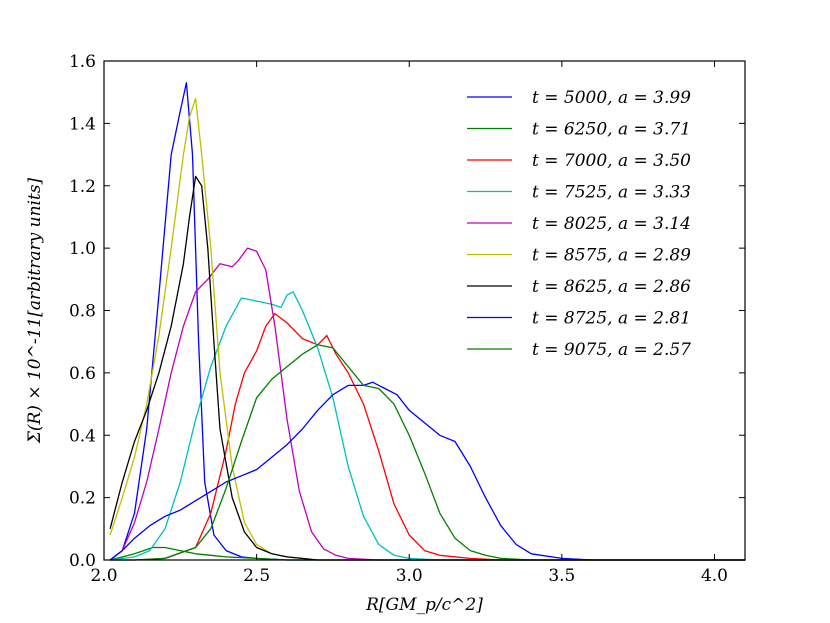 This screenshot has height=623, width=830. I want to click on legend-label-8: t = 8725, a = 2.81, so click(611, 319).